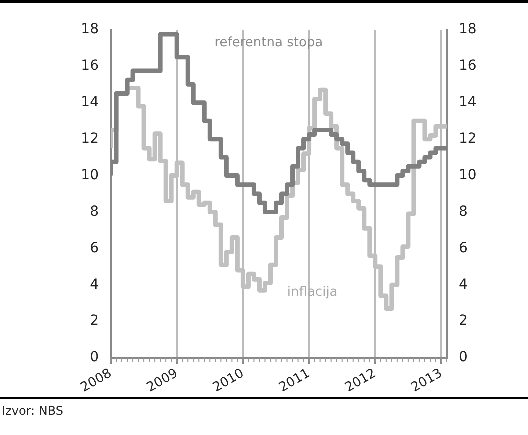 The width and height of the screenshot is (528, 435). Describe the element at coordinates (33, 411) in the screenshot. I see `text: Izvor: NBS` at that location.